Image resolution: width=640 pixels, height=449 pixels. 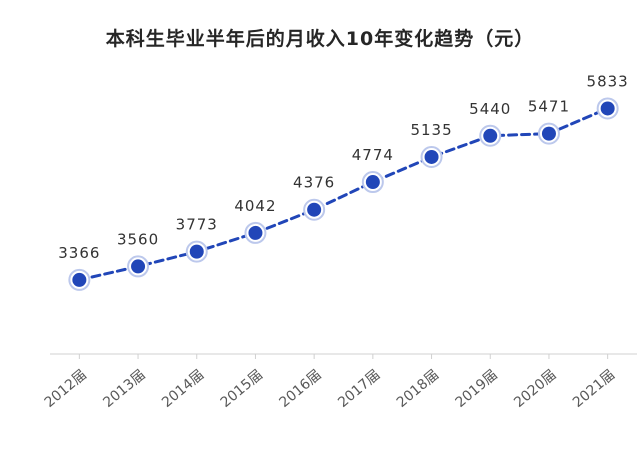 What do you see at coordinates (373, 155) in the screenshot?
I see `data-label: 4774` at bounding box center [373, 155].